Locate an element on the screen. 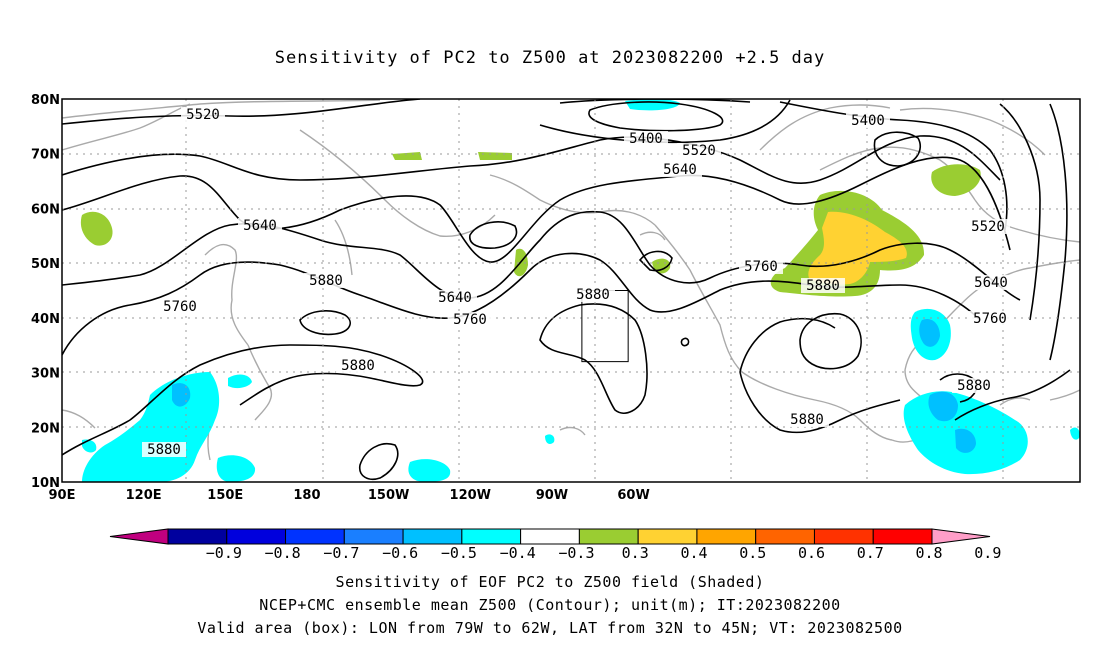  colorbar-right-triangle is located at coordinates (961, 536).